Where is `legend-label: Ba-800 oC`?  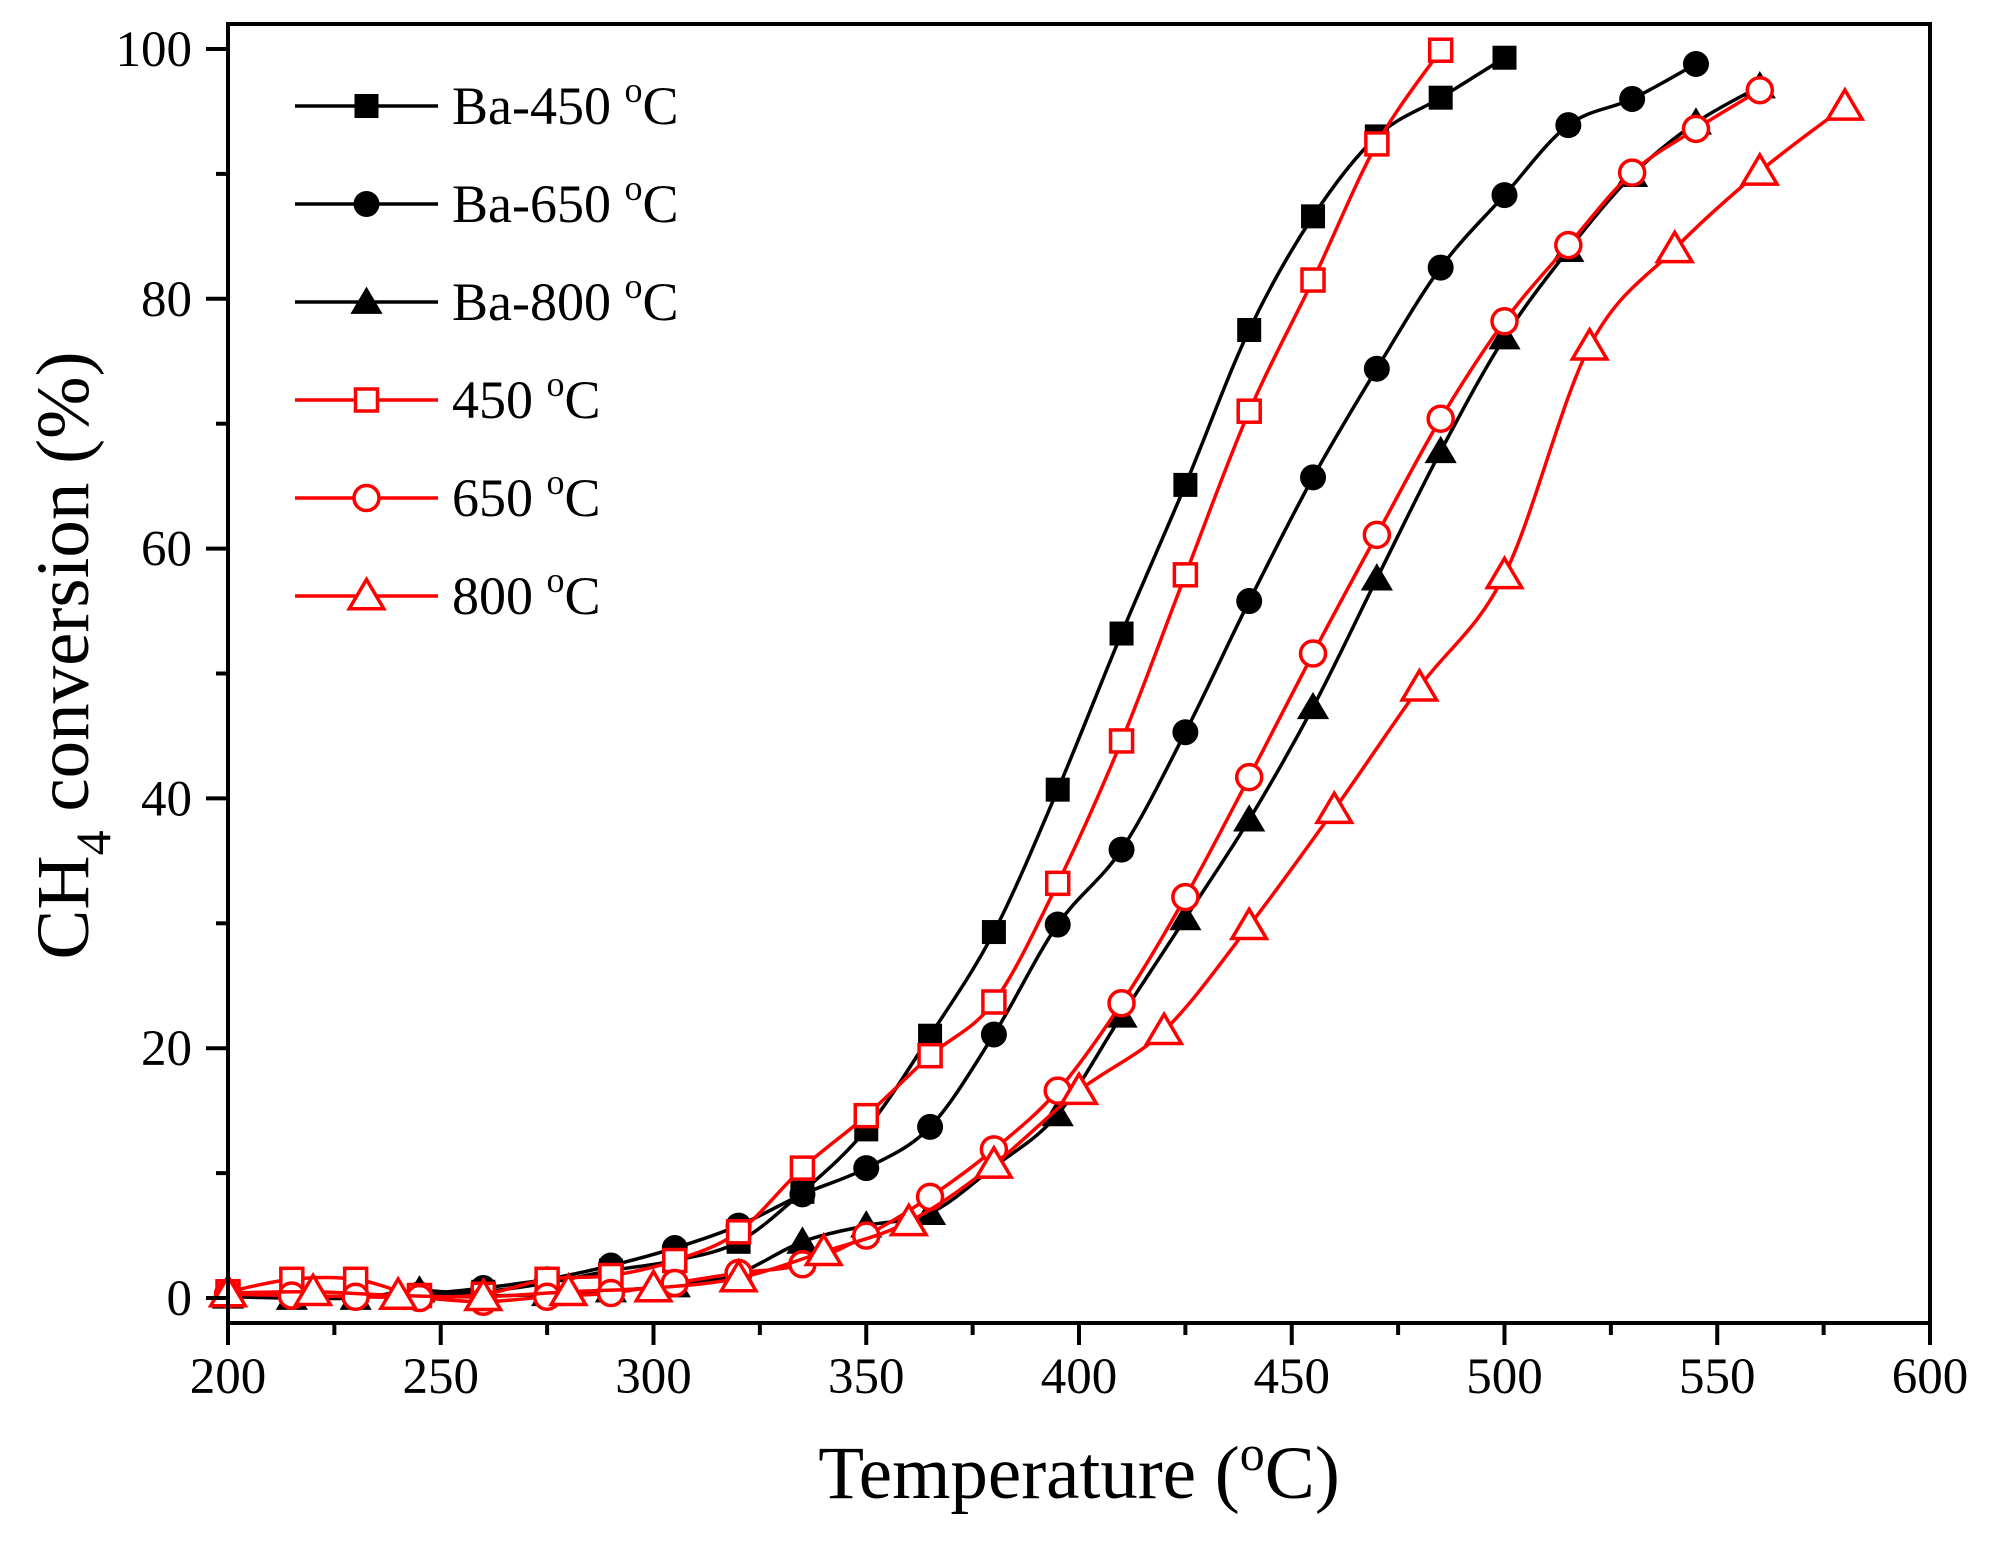
legend-label: Ba-800 oC is located at coordinates (565, 299).